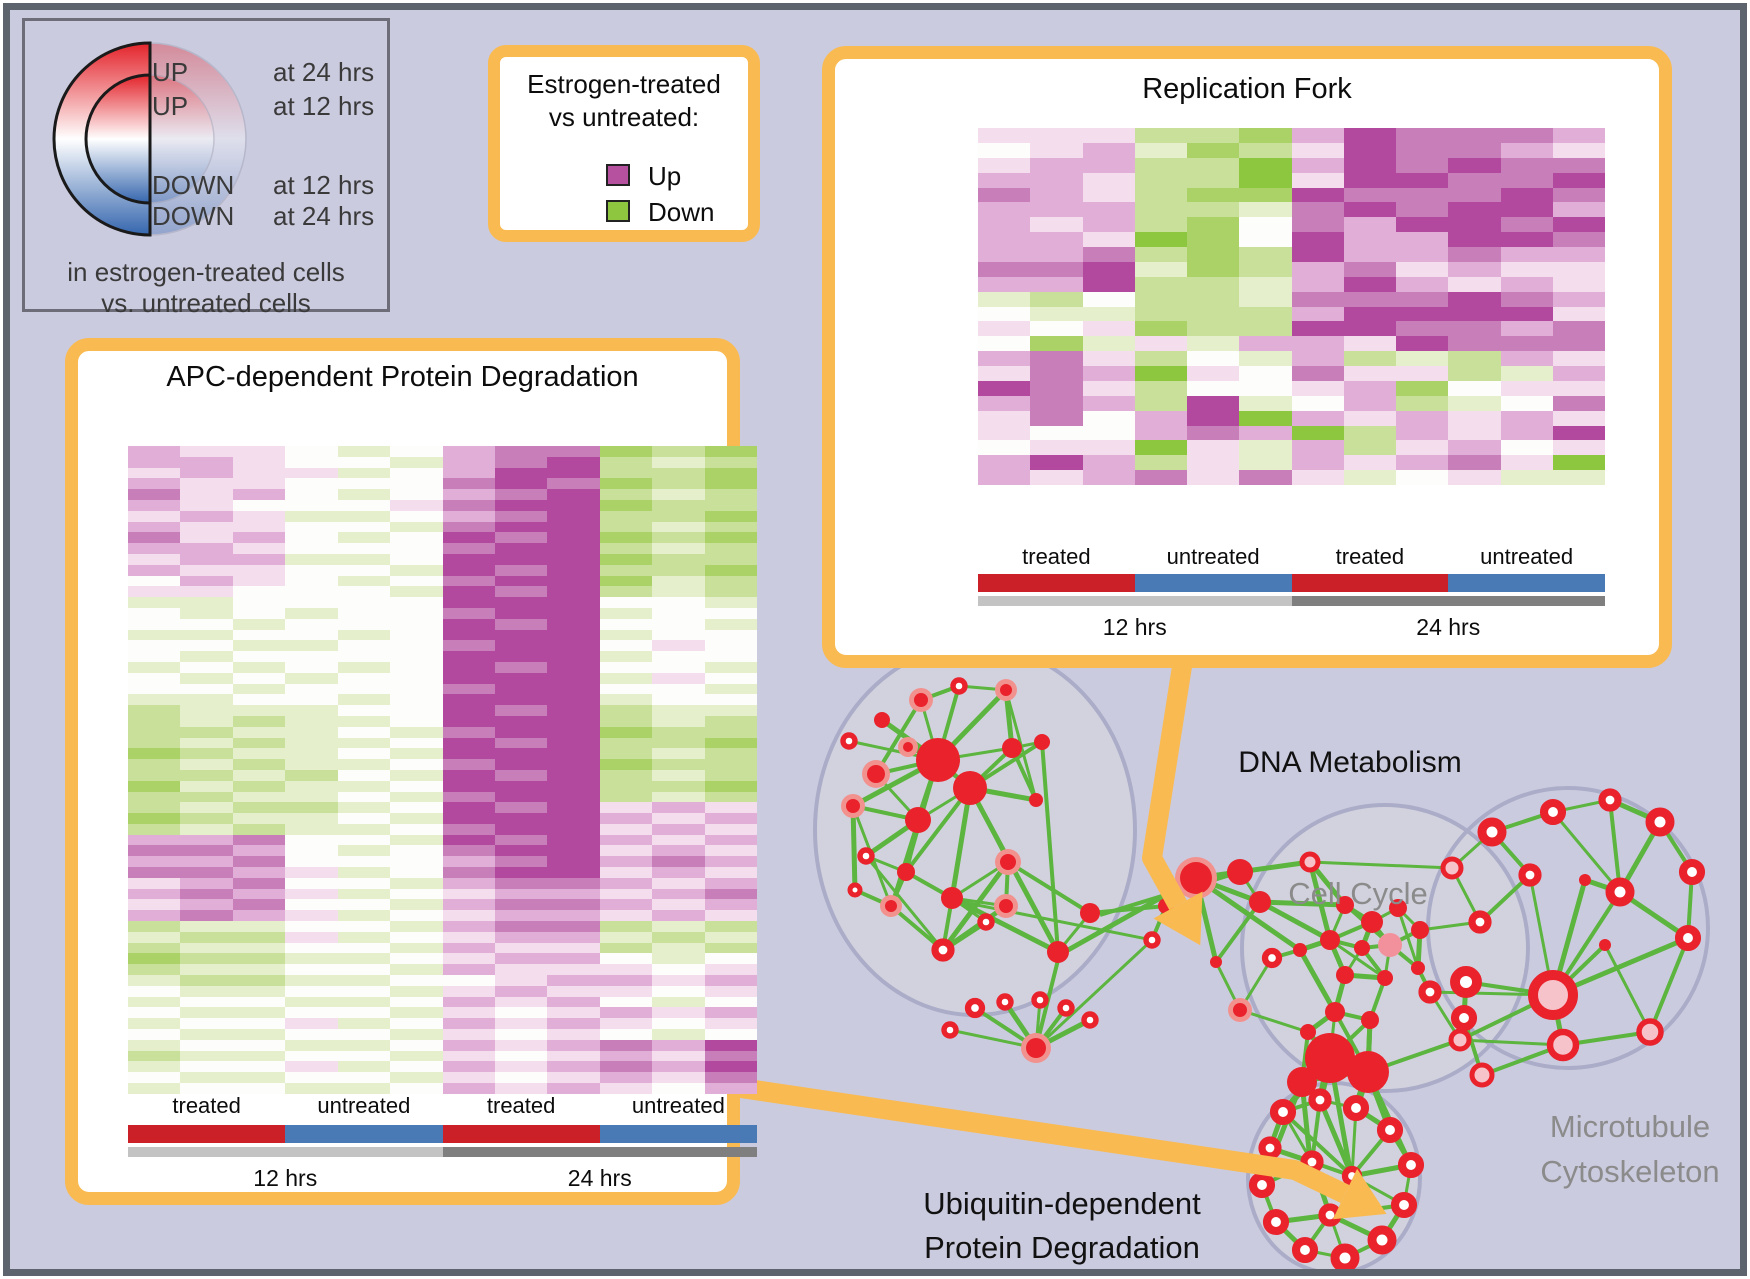  I want to click on ubiquitin-degradation-label: Ubiquitin-dependent Protein Degradation, so click(1062, 1225).